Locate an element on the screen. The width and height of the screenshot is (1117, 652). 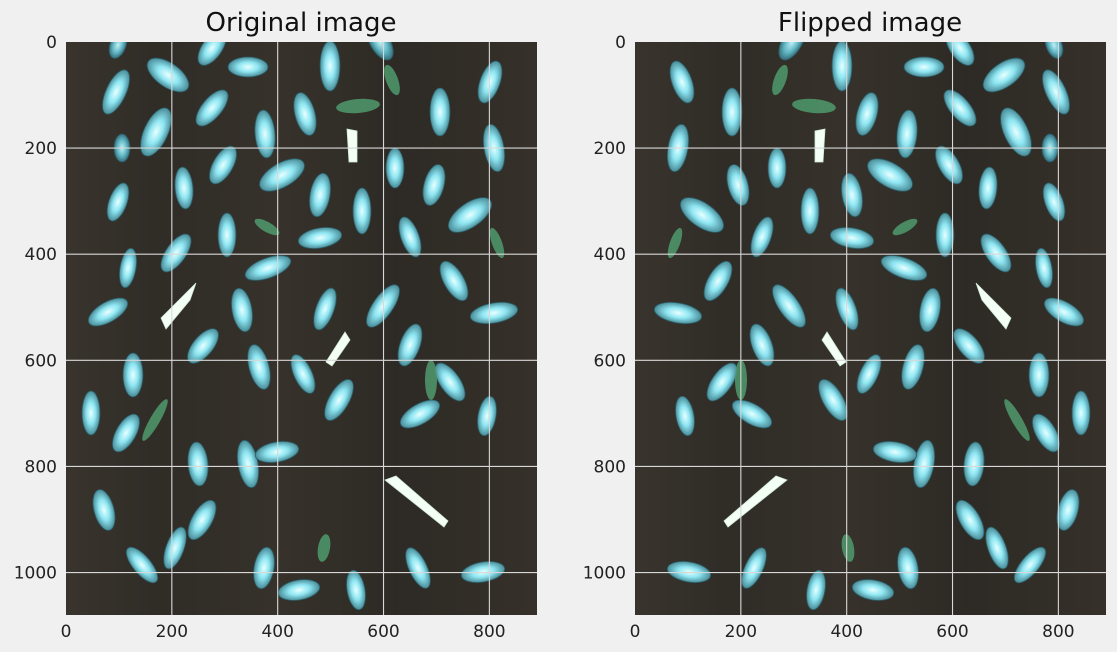
panel-title-flipped: Flipped image is located at coordinates (870, 23).